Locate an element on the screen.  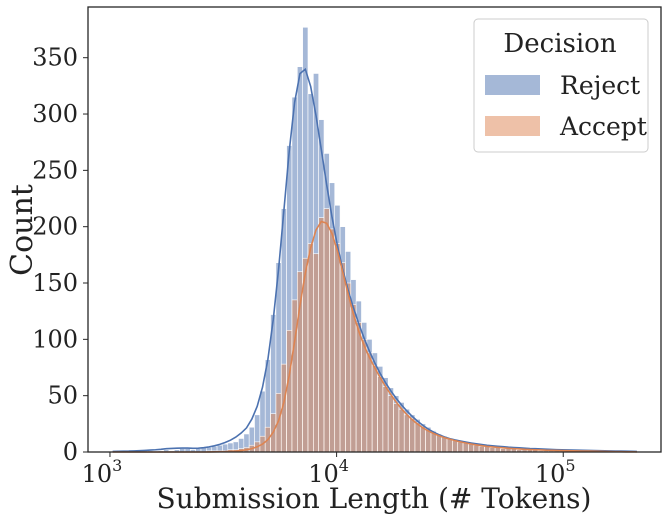
legend-label-reject: Reject is located at coordinates (600, 85).